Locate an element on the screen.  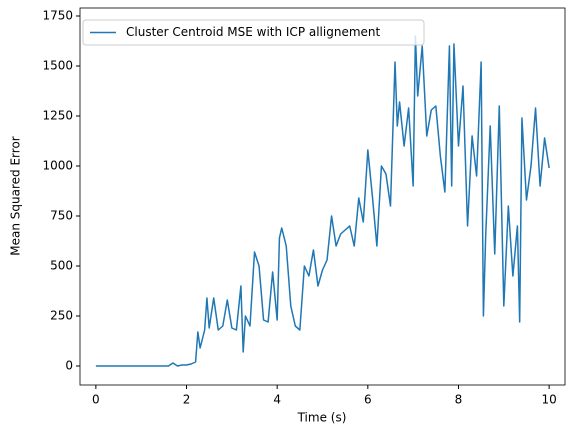
y-tick-label: 0 is located at coordinates (69, 366).